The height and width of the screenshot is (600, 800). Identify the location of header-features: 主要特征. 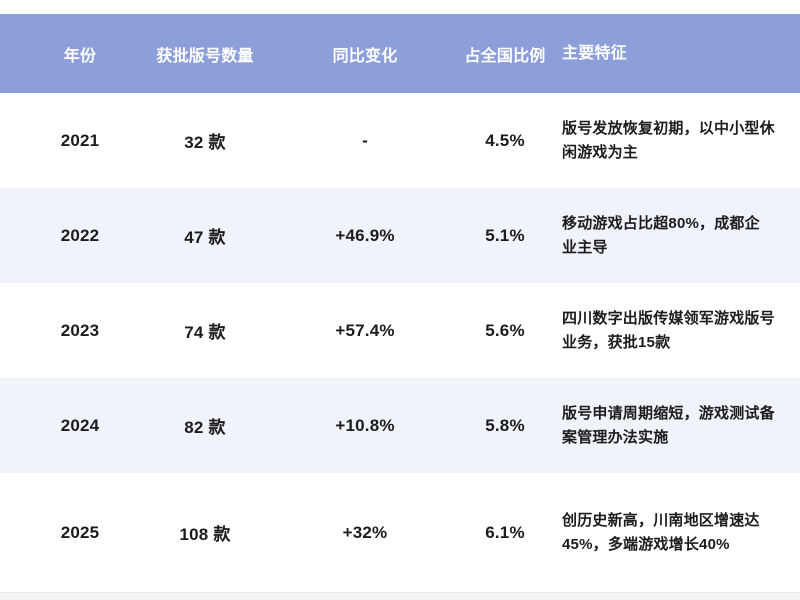
(594, 53).